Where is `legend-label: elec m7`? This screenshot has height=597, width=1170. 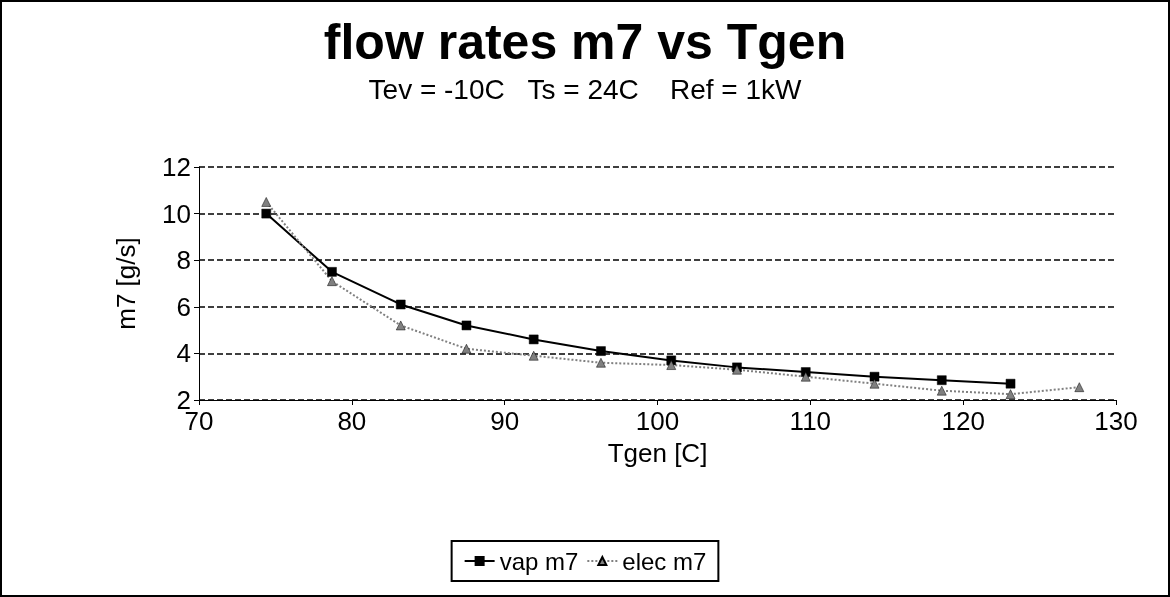 legend-label: elec m7 is located at coordinates (664, 561).